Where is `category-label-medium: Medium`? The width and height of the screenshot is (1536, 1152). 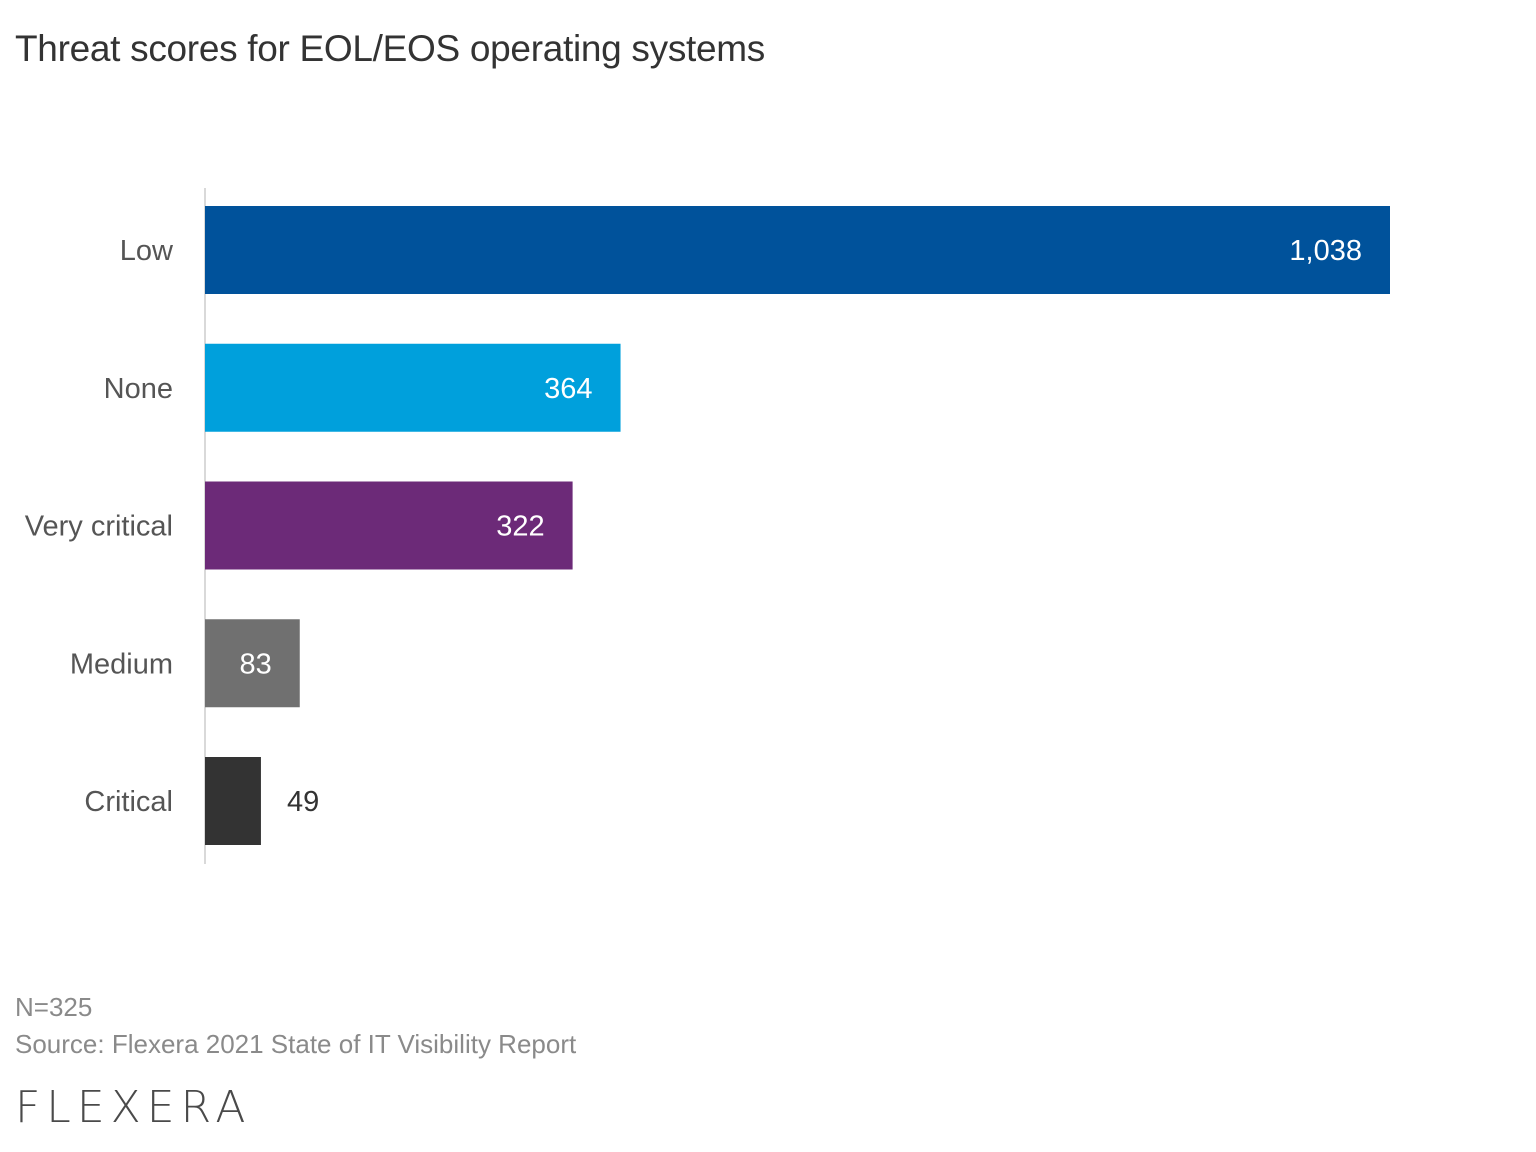
category-label-medium: Medium is located at coordinates (121, 664).